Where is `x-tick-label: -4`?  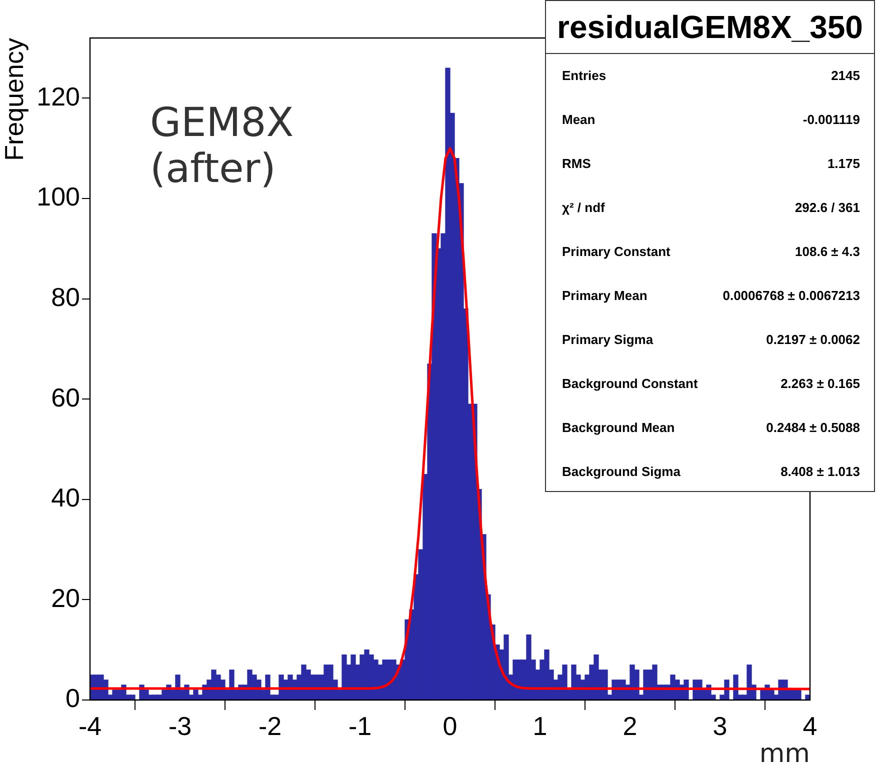 x-tick-label: -4 is located at coordinates (90, 725).